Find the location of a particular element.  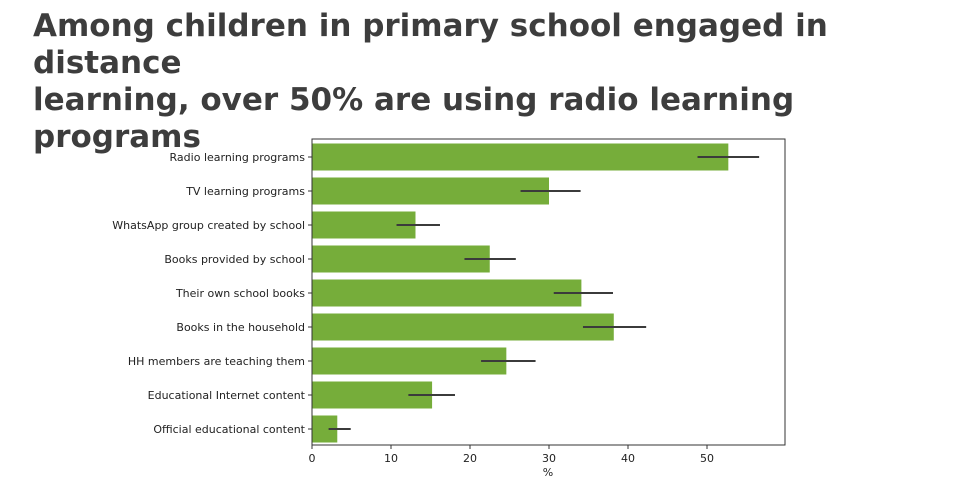

y-tick-label-official-educational-content: Official educational content is located at coordinates (229, 429).